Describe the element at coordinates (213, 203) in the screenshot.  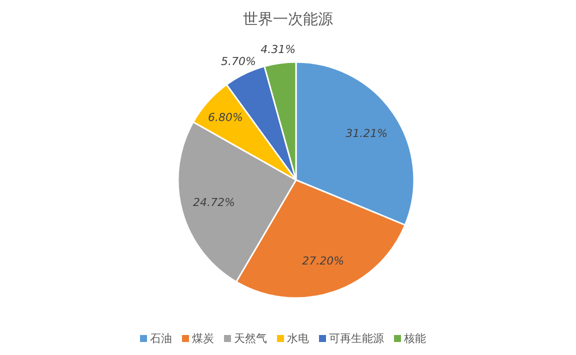
I see `data-label: 24.72%` at that location.